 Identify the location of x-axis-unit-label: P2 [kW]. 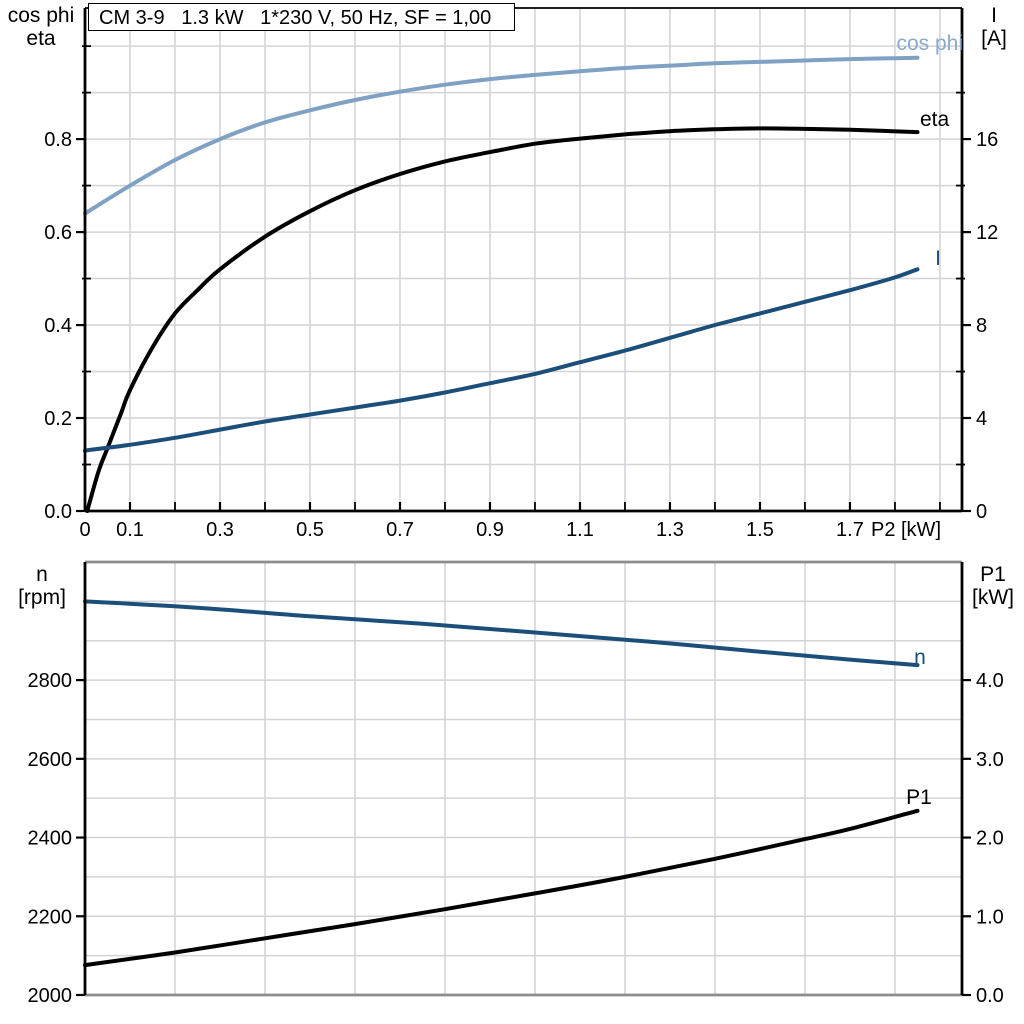
(906, 530).